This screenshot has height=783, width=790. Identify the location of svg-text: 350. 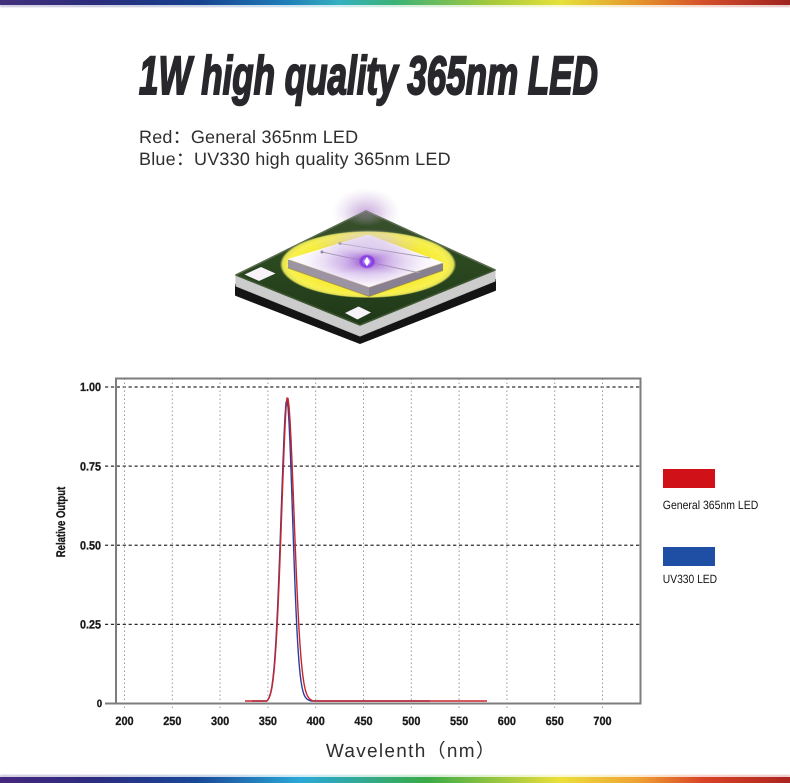
(268, 721).